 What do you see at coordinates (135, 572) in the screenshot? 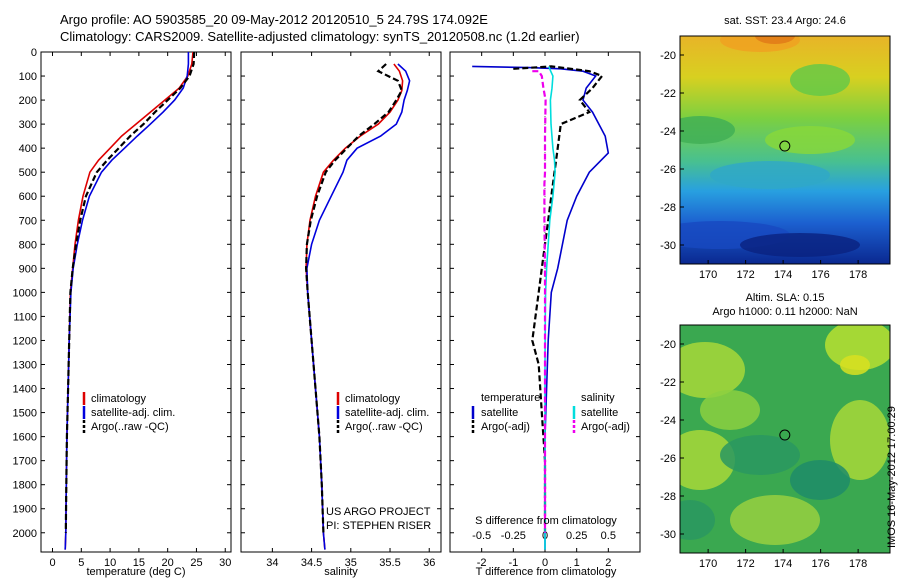
I see `temperature-xlabel: temperature (deg C)` at bounding box center [135, 572].